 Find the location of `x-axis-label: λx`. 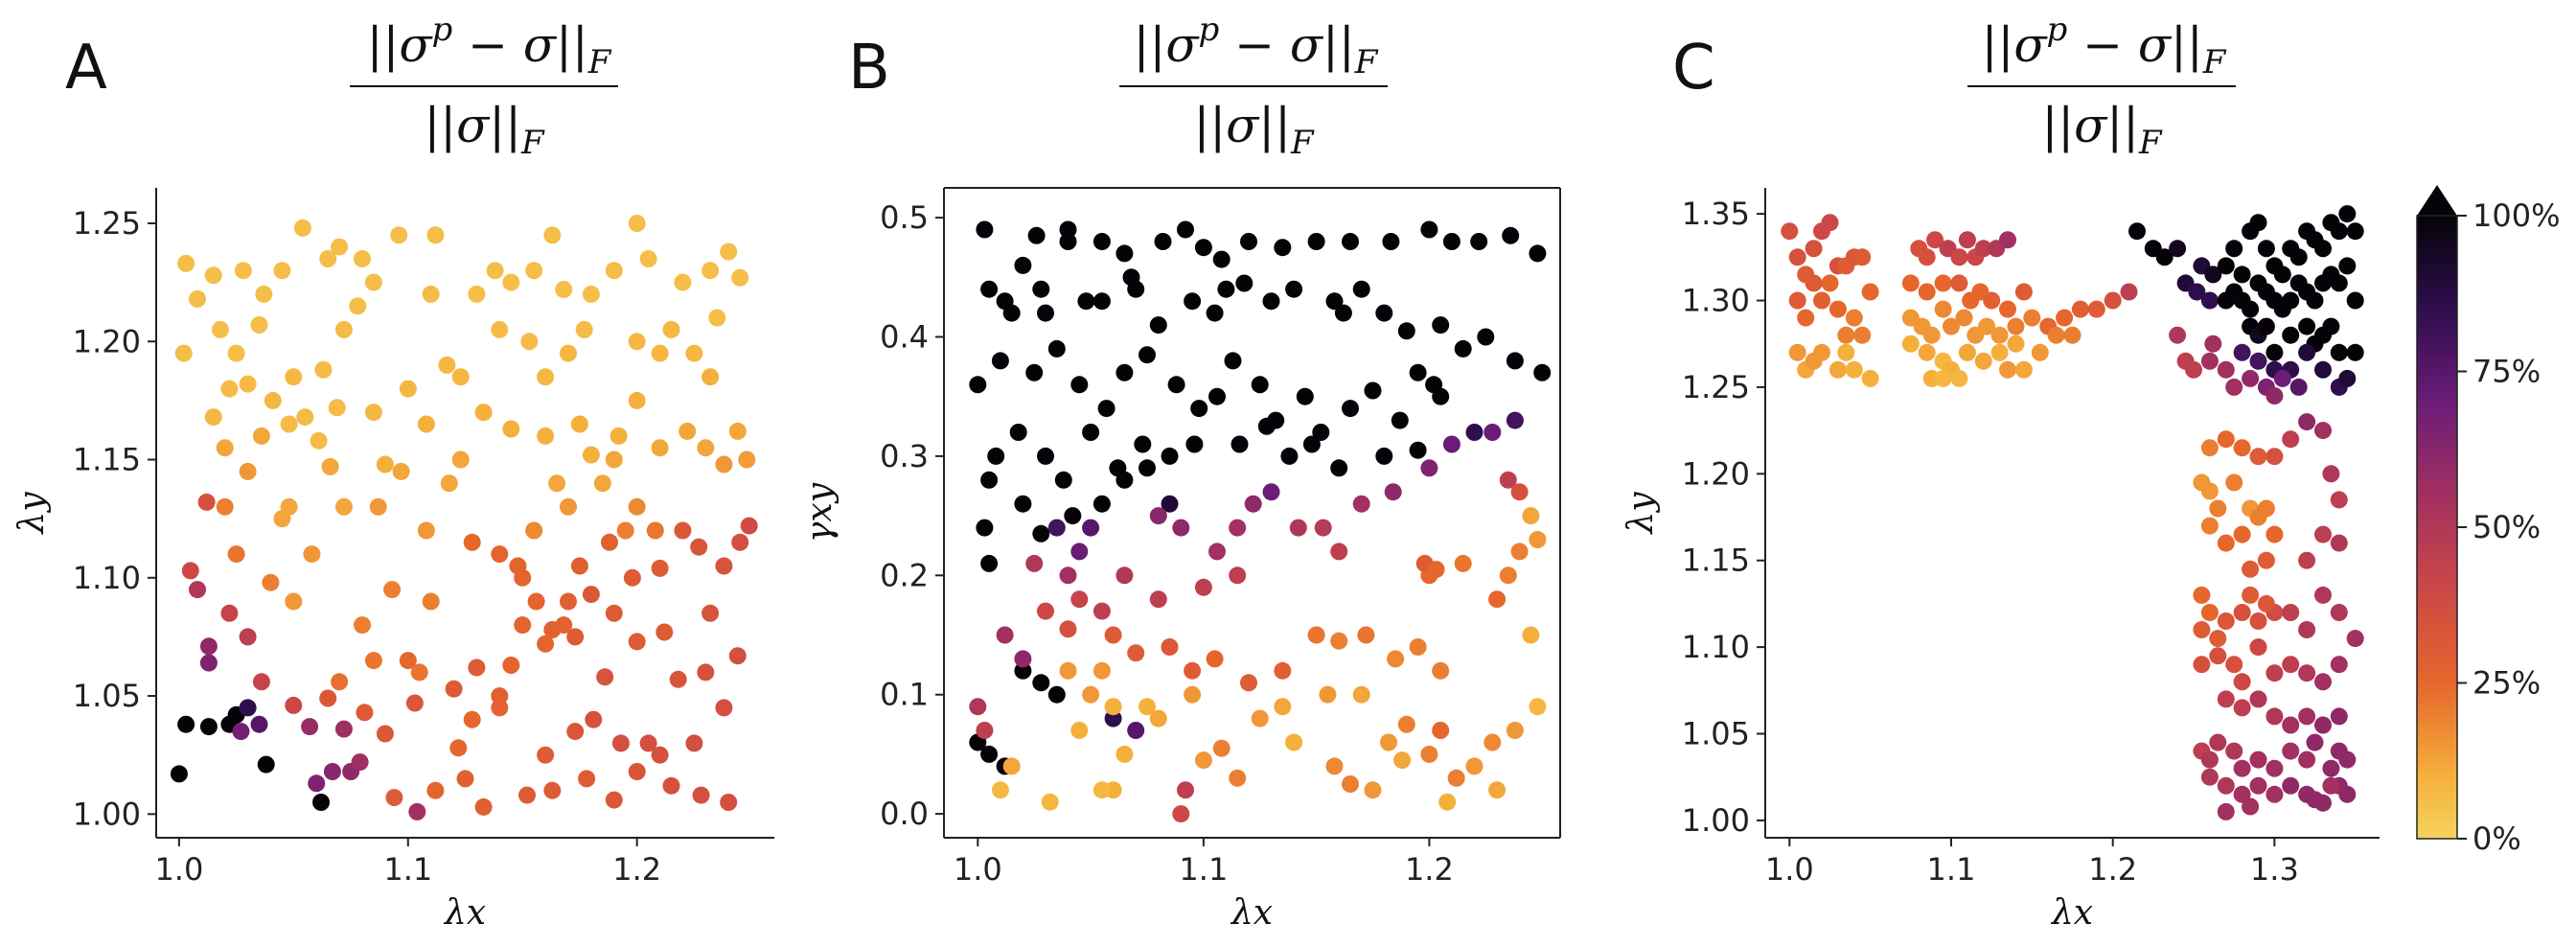

x-axis-label: λx is located at coordinates (464, 913).